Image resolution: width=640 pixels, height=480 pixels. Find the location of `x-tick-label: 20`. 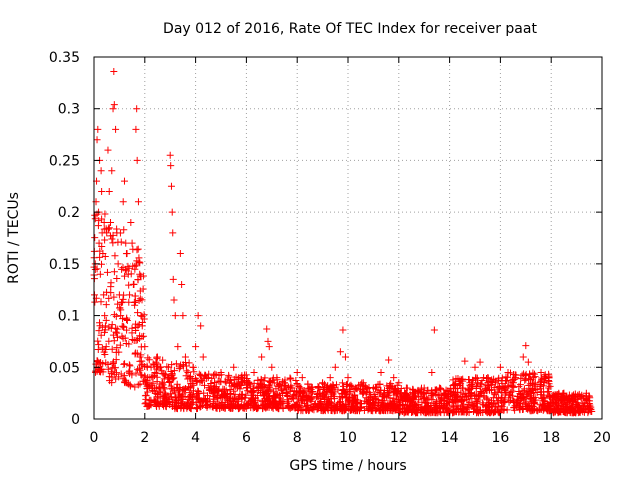

x-tick-label: 20 is located at coordinates (602, 438).